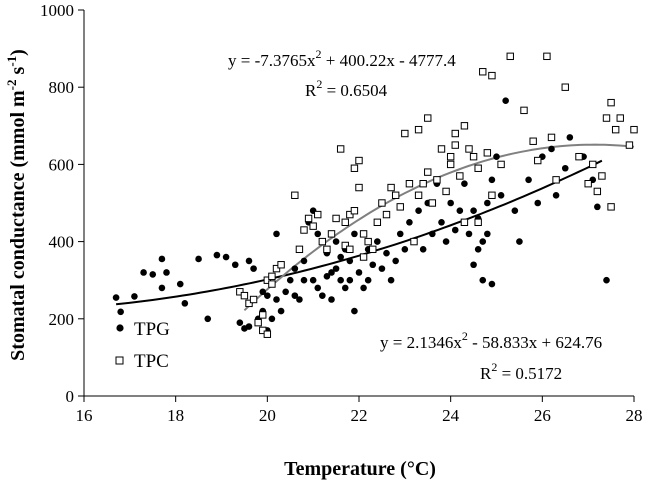  Describe the element at coordinates (120, 328) in the screenshot. I see `legend-tpg-marker` at that location.